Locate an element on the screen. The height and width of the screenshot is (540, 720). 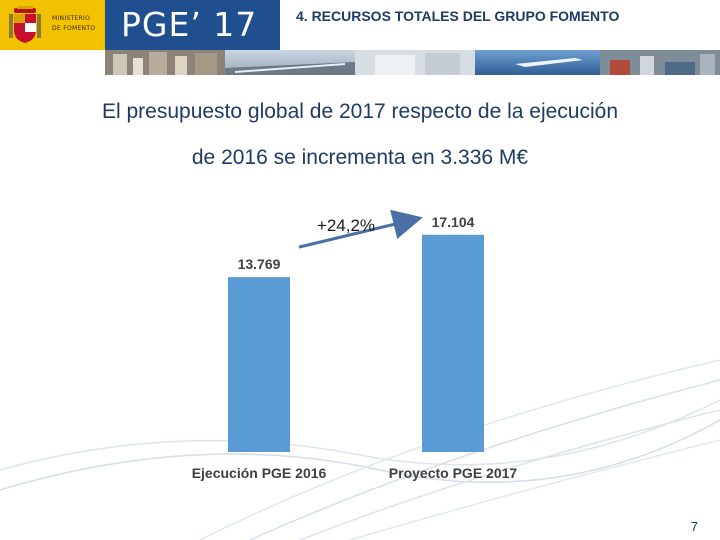
bar-series is located at coordinates (356, 343).